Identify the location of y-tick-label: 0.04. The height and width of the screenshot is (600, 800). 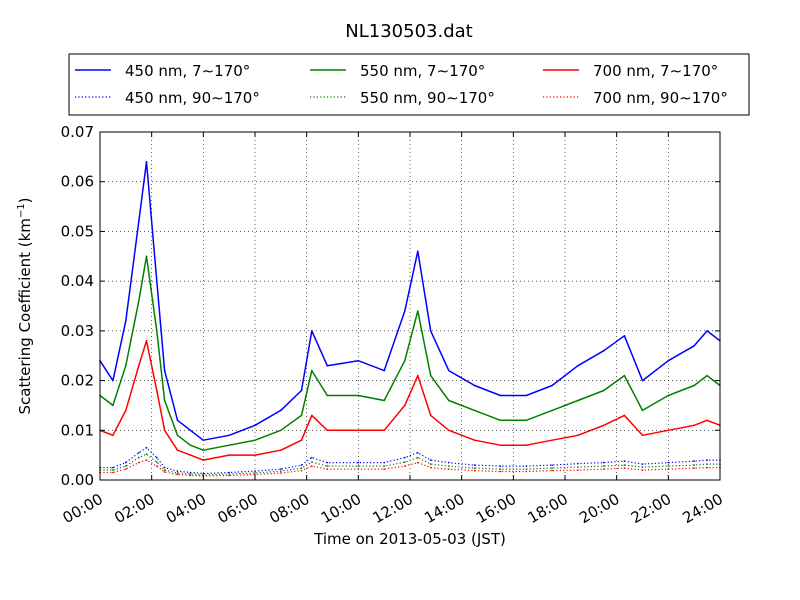
(77, 281).